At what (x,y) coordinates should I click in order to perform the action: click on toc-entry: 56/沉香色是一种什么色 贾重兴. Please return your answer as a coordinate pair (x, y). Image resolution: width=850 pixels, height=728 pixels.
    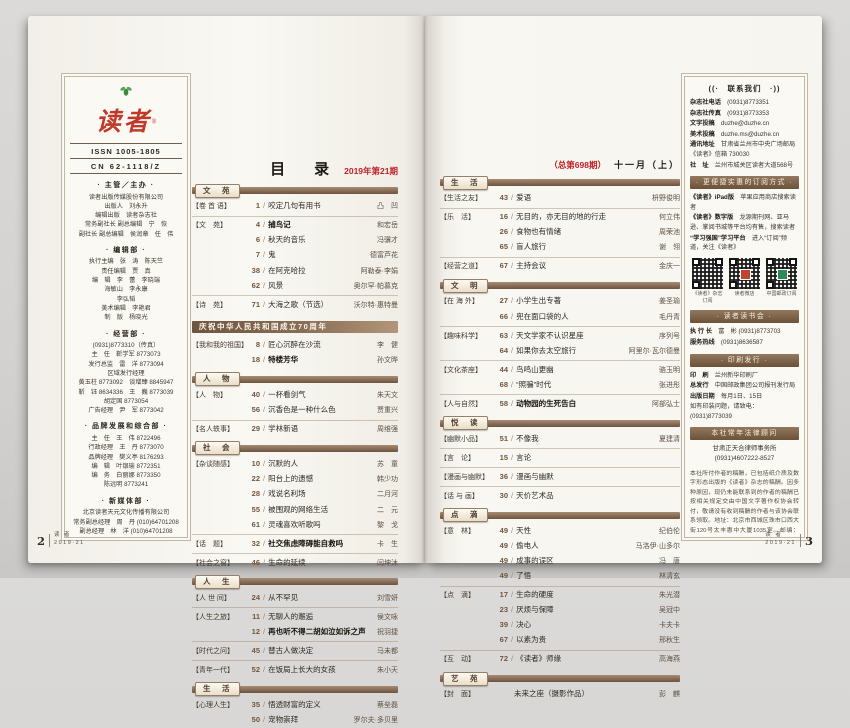
    Looking at the image, I should click on (295, 410).